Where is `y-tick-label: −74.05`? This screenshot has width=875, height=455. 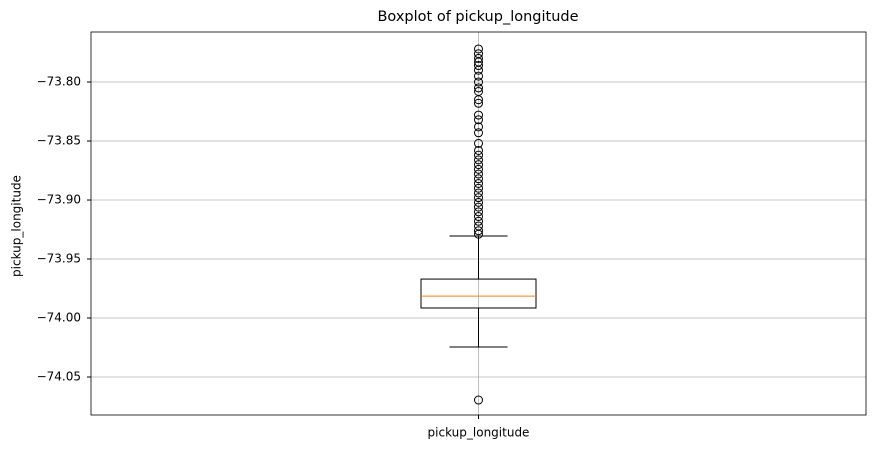 y-tick-label: −74.05 is located at coordinates (59, 377).